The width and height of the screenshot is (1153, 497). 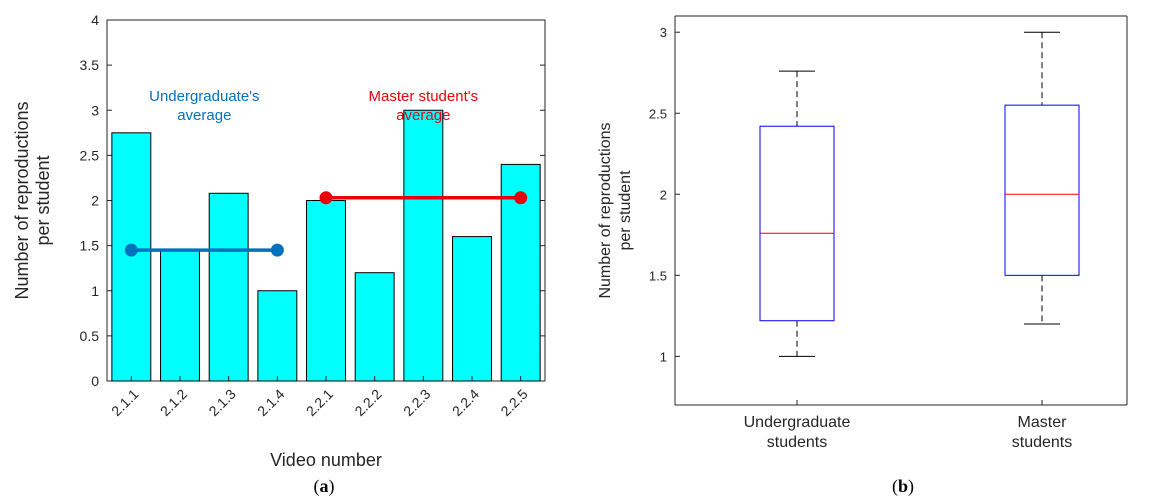 I want to click on panel-label-letter: b, so click(x=903, y=486).